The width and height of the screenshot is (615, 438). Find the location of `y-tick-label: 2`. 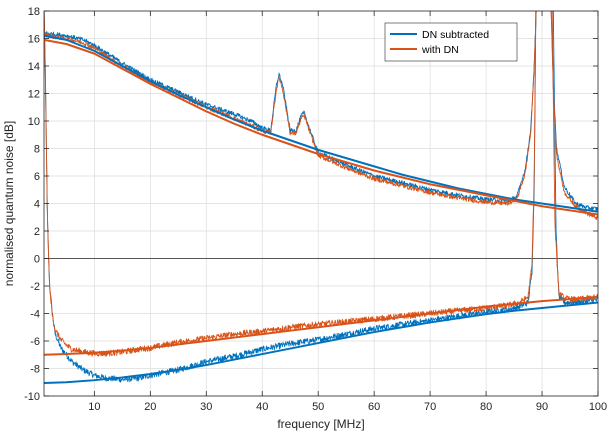

y-tick-label: 2 is located at coordinates (37, 232).